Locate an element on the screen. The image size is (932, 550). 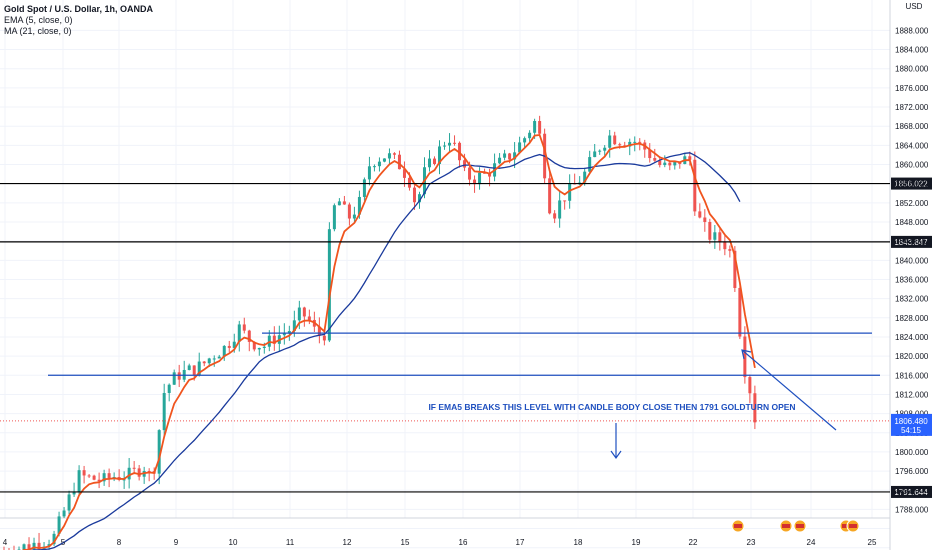
diagonal-arrow-shaft is located at coordinates (789, 390).